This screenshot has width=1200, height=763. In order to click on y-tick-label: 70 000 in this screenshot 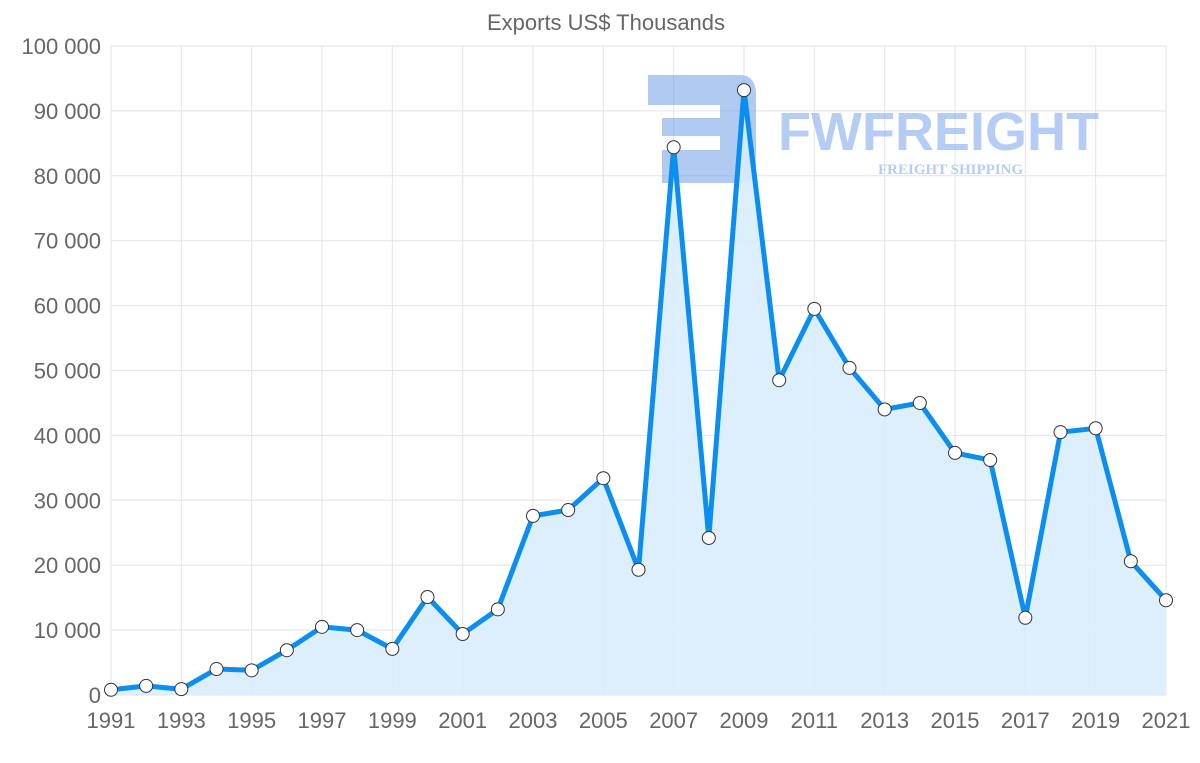, I will do `click(67, 241)`.